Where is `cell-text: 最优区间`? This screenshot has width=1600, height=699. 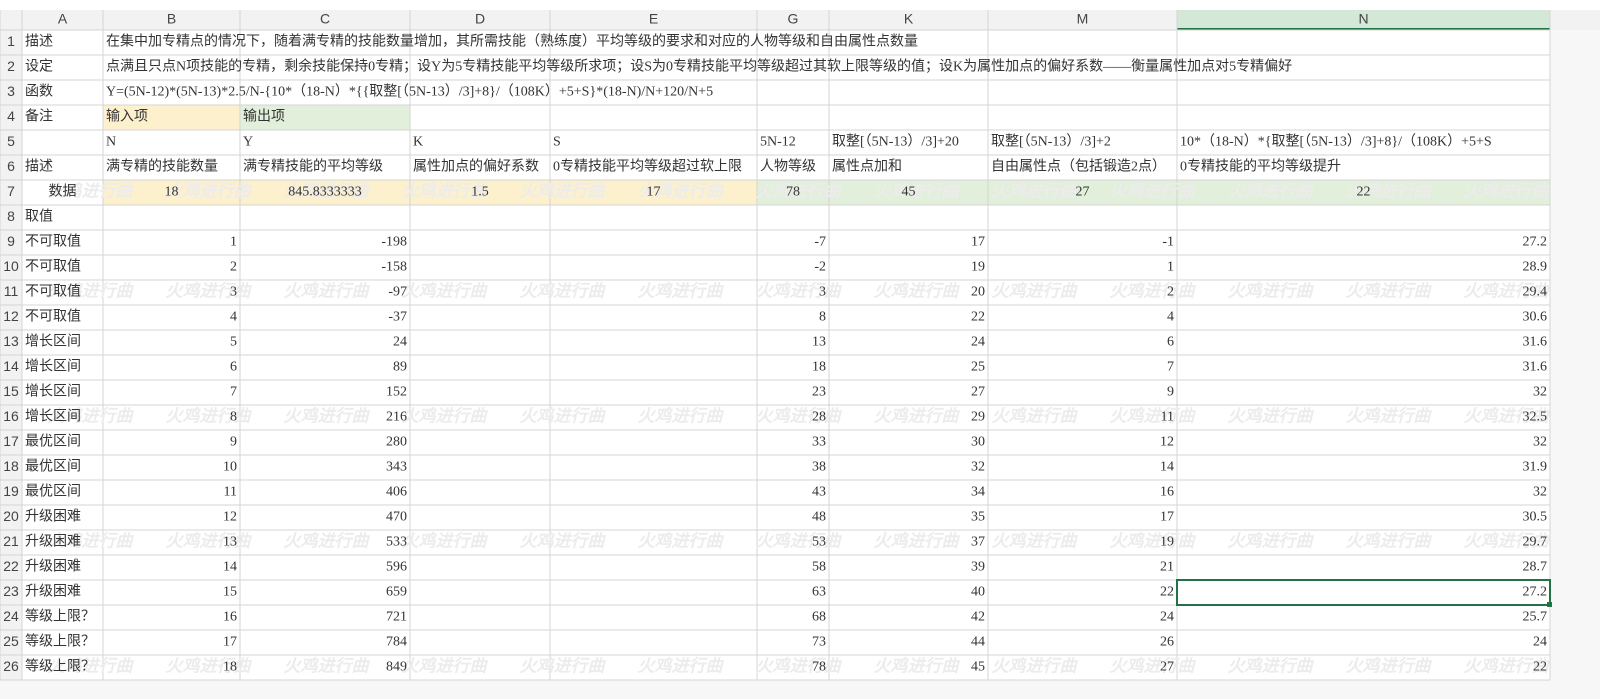 cell-text: 最优区间 is located at coordinates (53, 492).